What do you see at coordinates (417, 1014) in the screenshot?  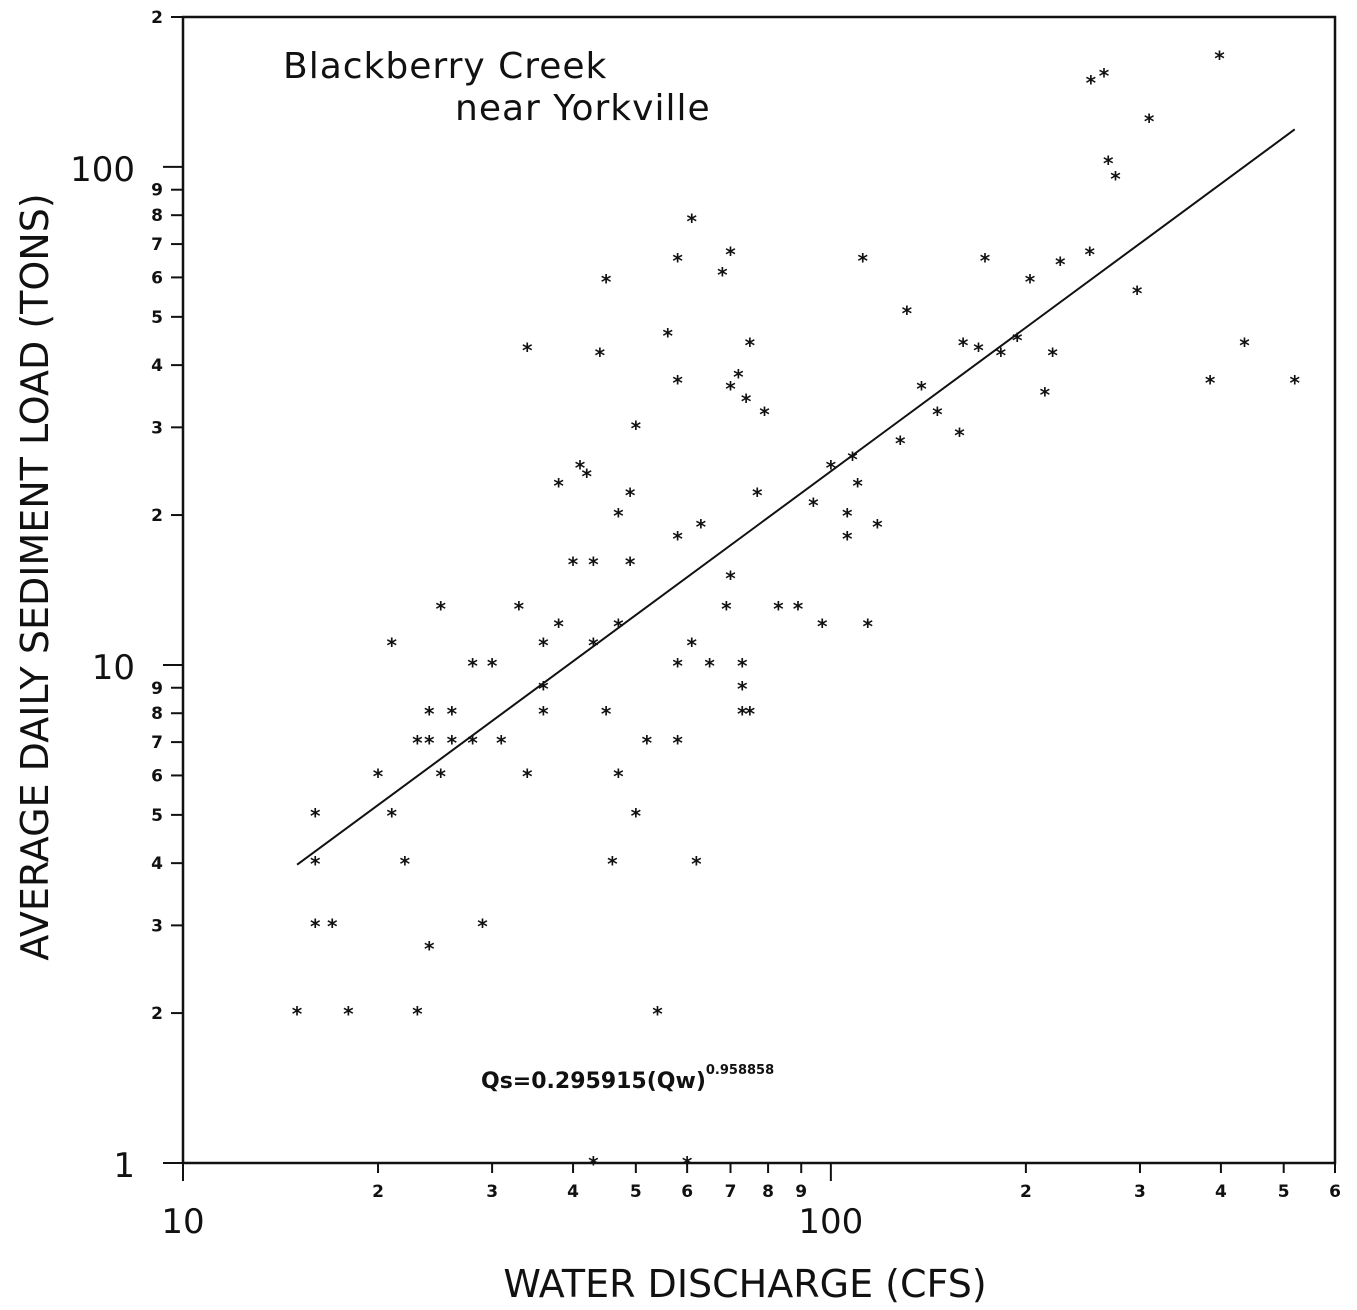 I see `data-point-11: *` at bounding box center [417, 1014].